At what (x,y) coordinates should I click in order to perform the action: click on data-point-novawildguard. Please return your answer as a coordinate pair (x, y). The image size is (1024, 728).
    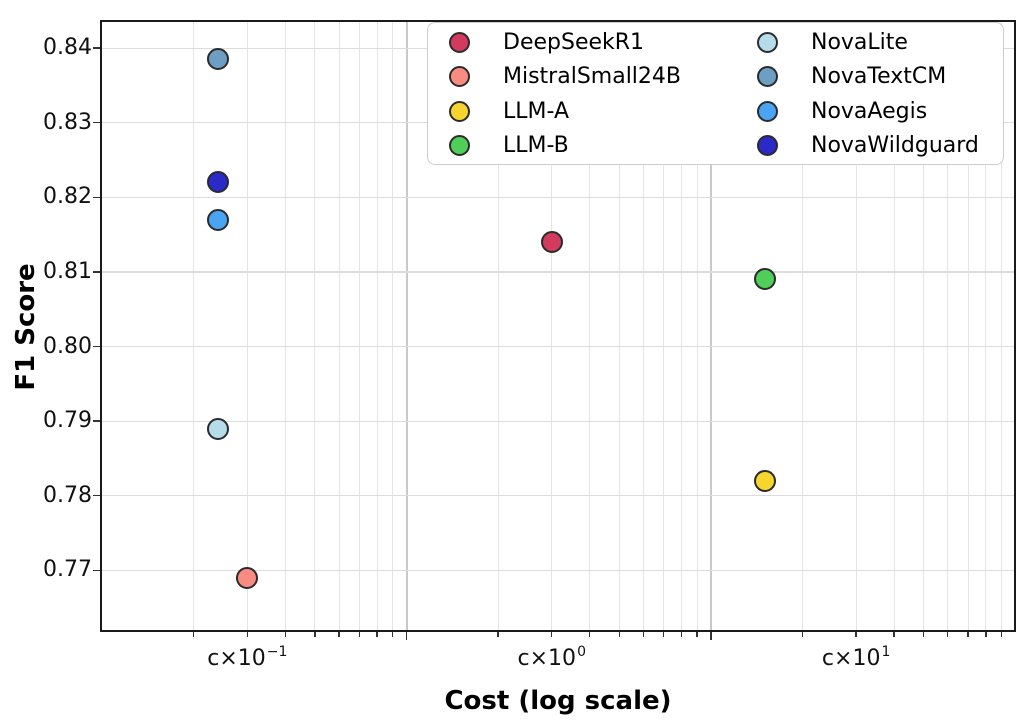
    Looking at the image, I should click on (217, 182).